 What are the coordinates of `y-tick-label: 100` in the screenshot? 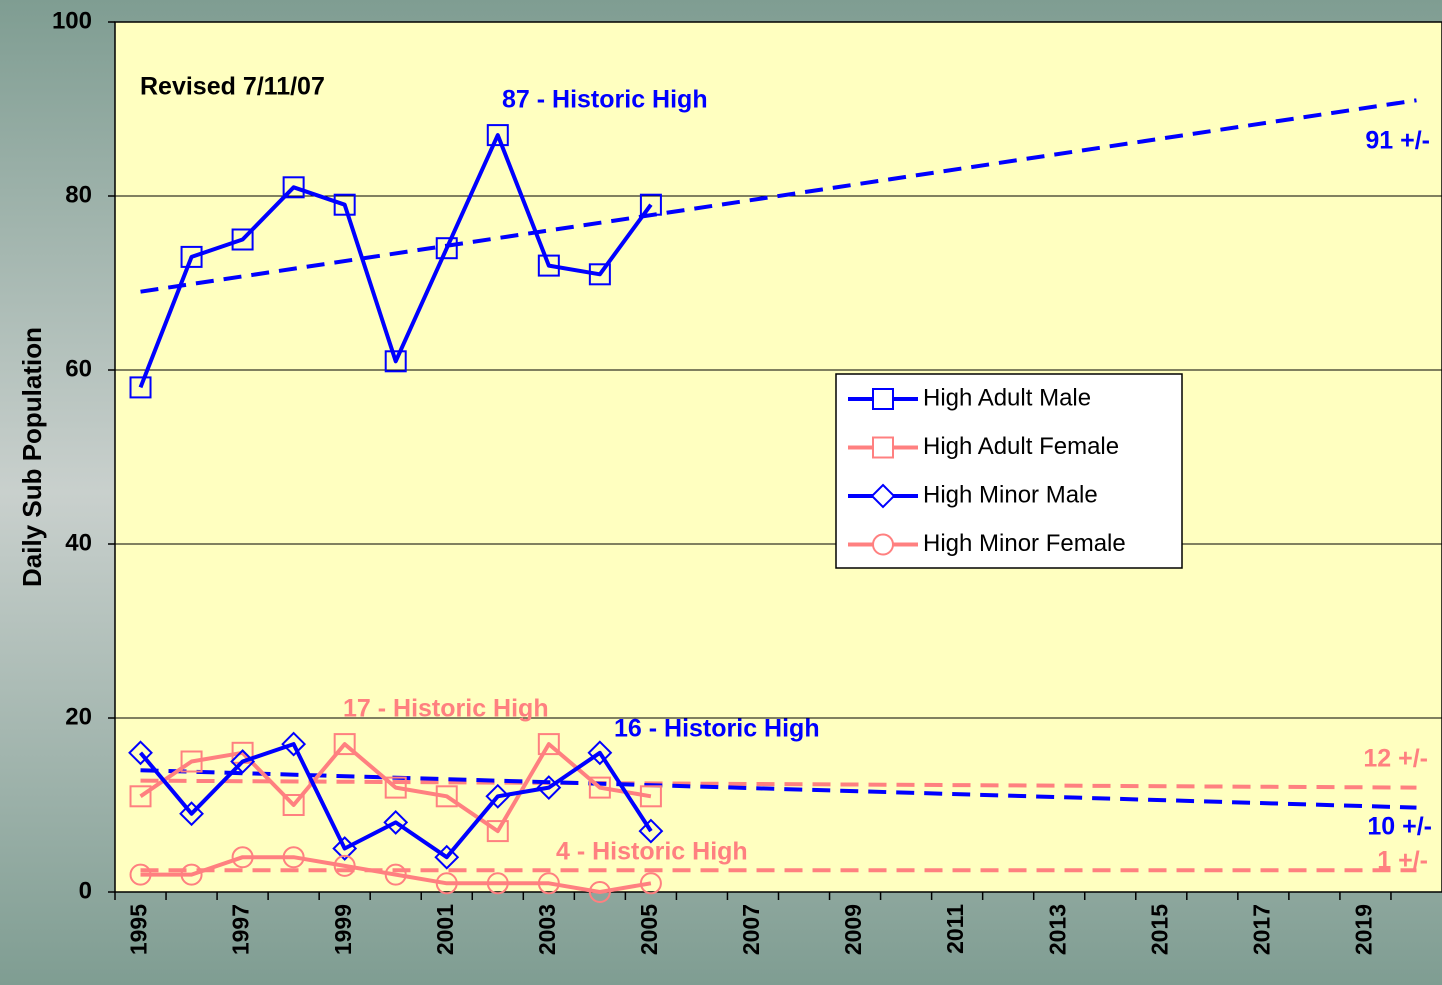 It's located at (72, 20).